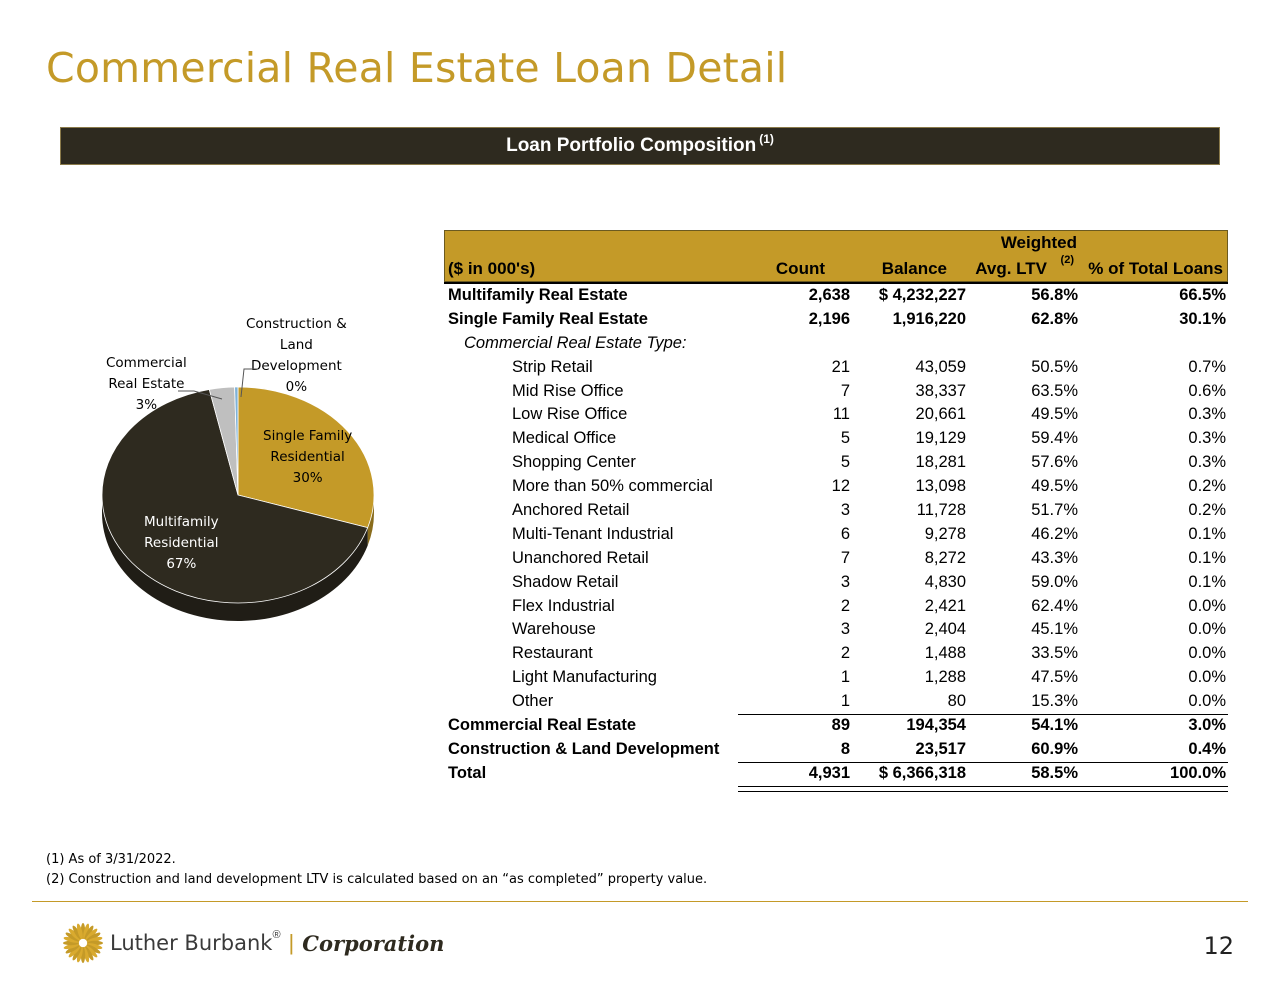 Image resolution: width=1280 pixels, height=989 pixels. I want to click on pie-slice-single_family, so click(306, 457).